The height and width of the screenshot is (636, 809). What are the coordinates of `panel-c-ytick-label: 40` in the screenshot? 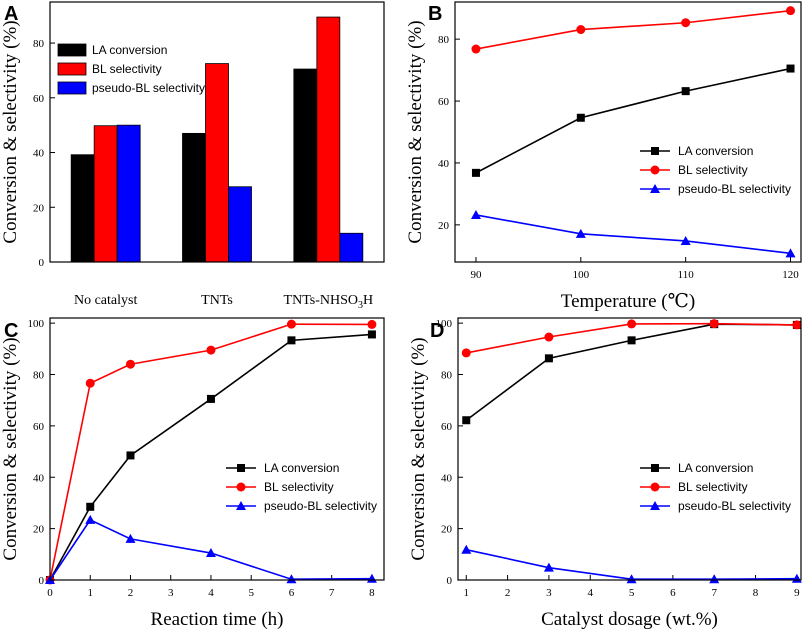 It's located at (39, 478).